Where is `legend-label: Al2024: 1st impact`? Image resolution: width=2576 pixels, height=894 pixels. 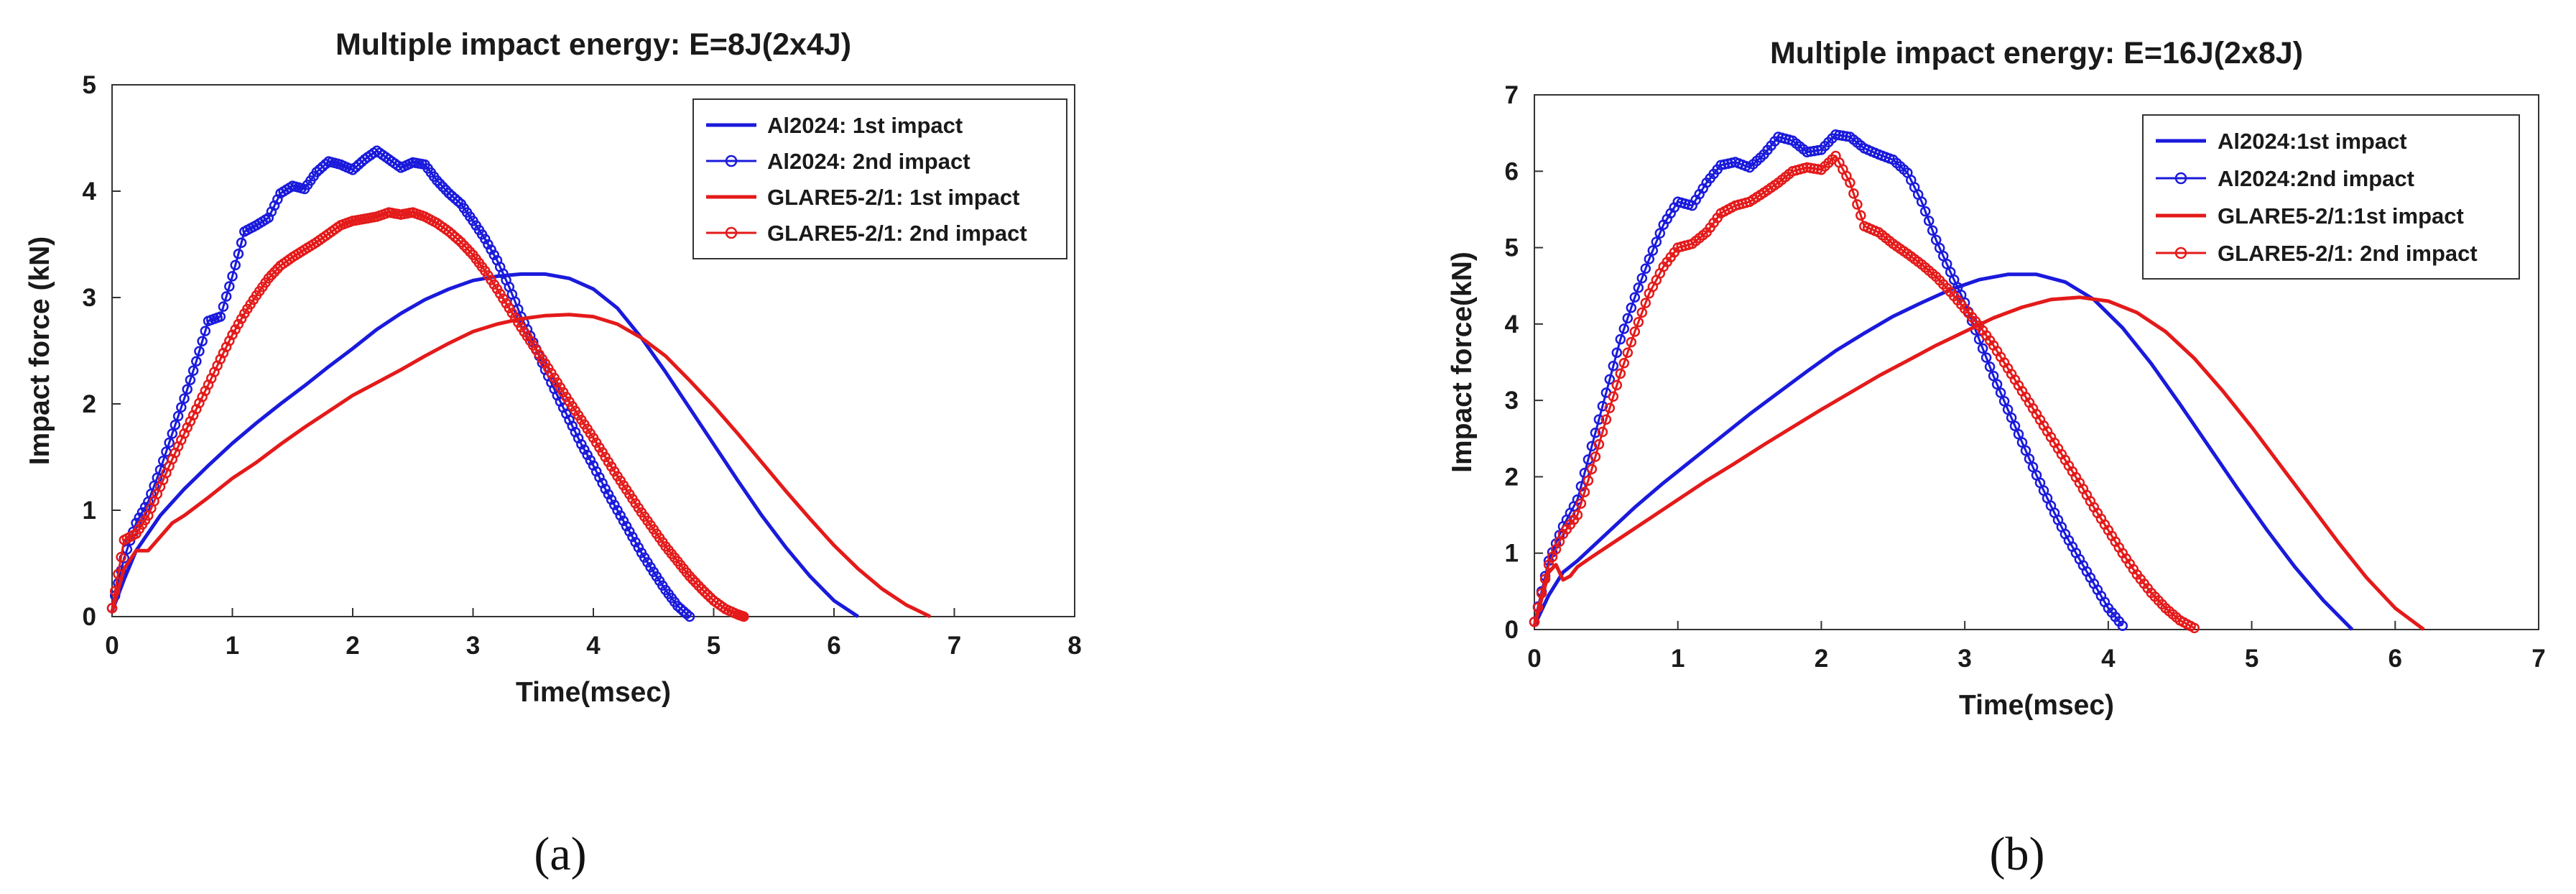
legend-label: Al2024: 1st impact is located at coordinates (865, 125).